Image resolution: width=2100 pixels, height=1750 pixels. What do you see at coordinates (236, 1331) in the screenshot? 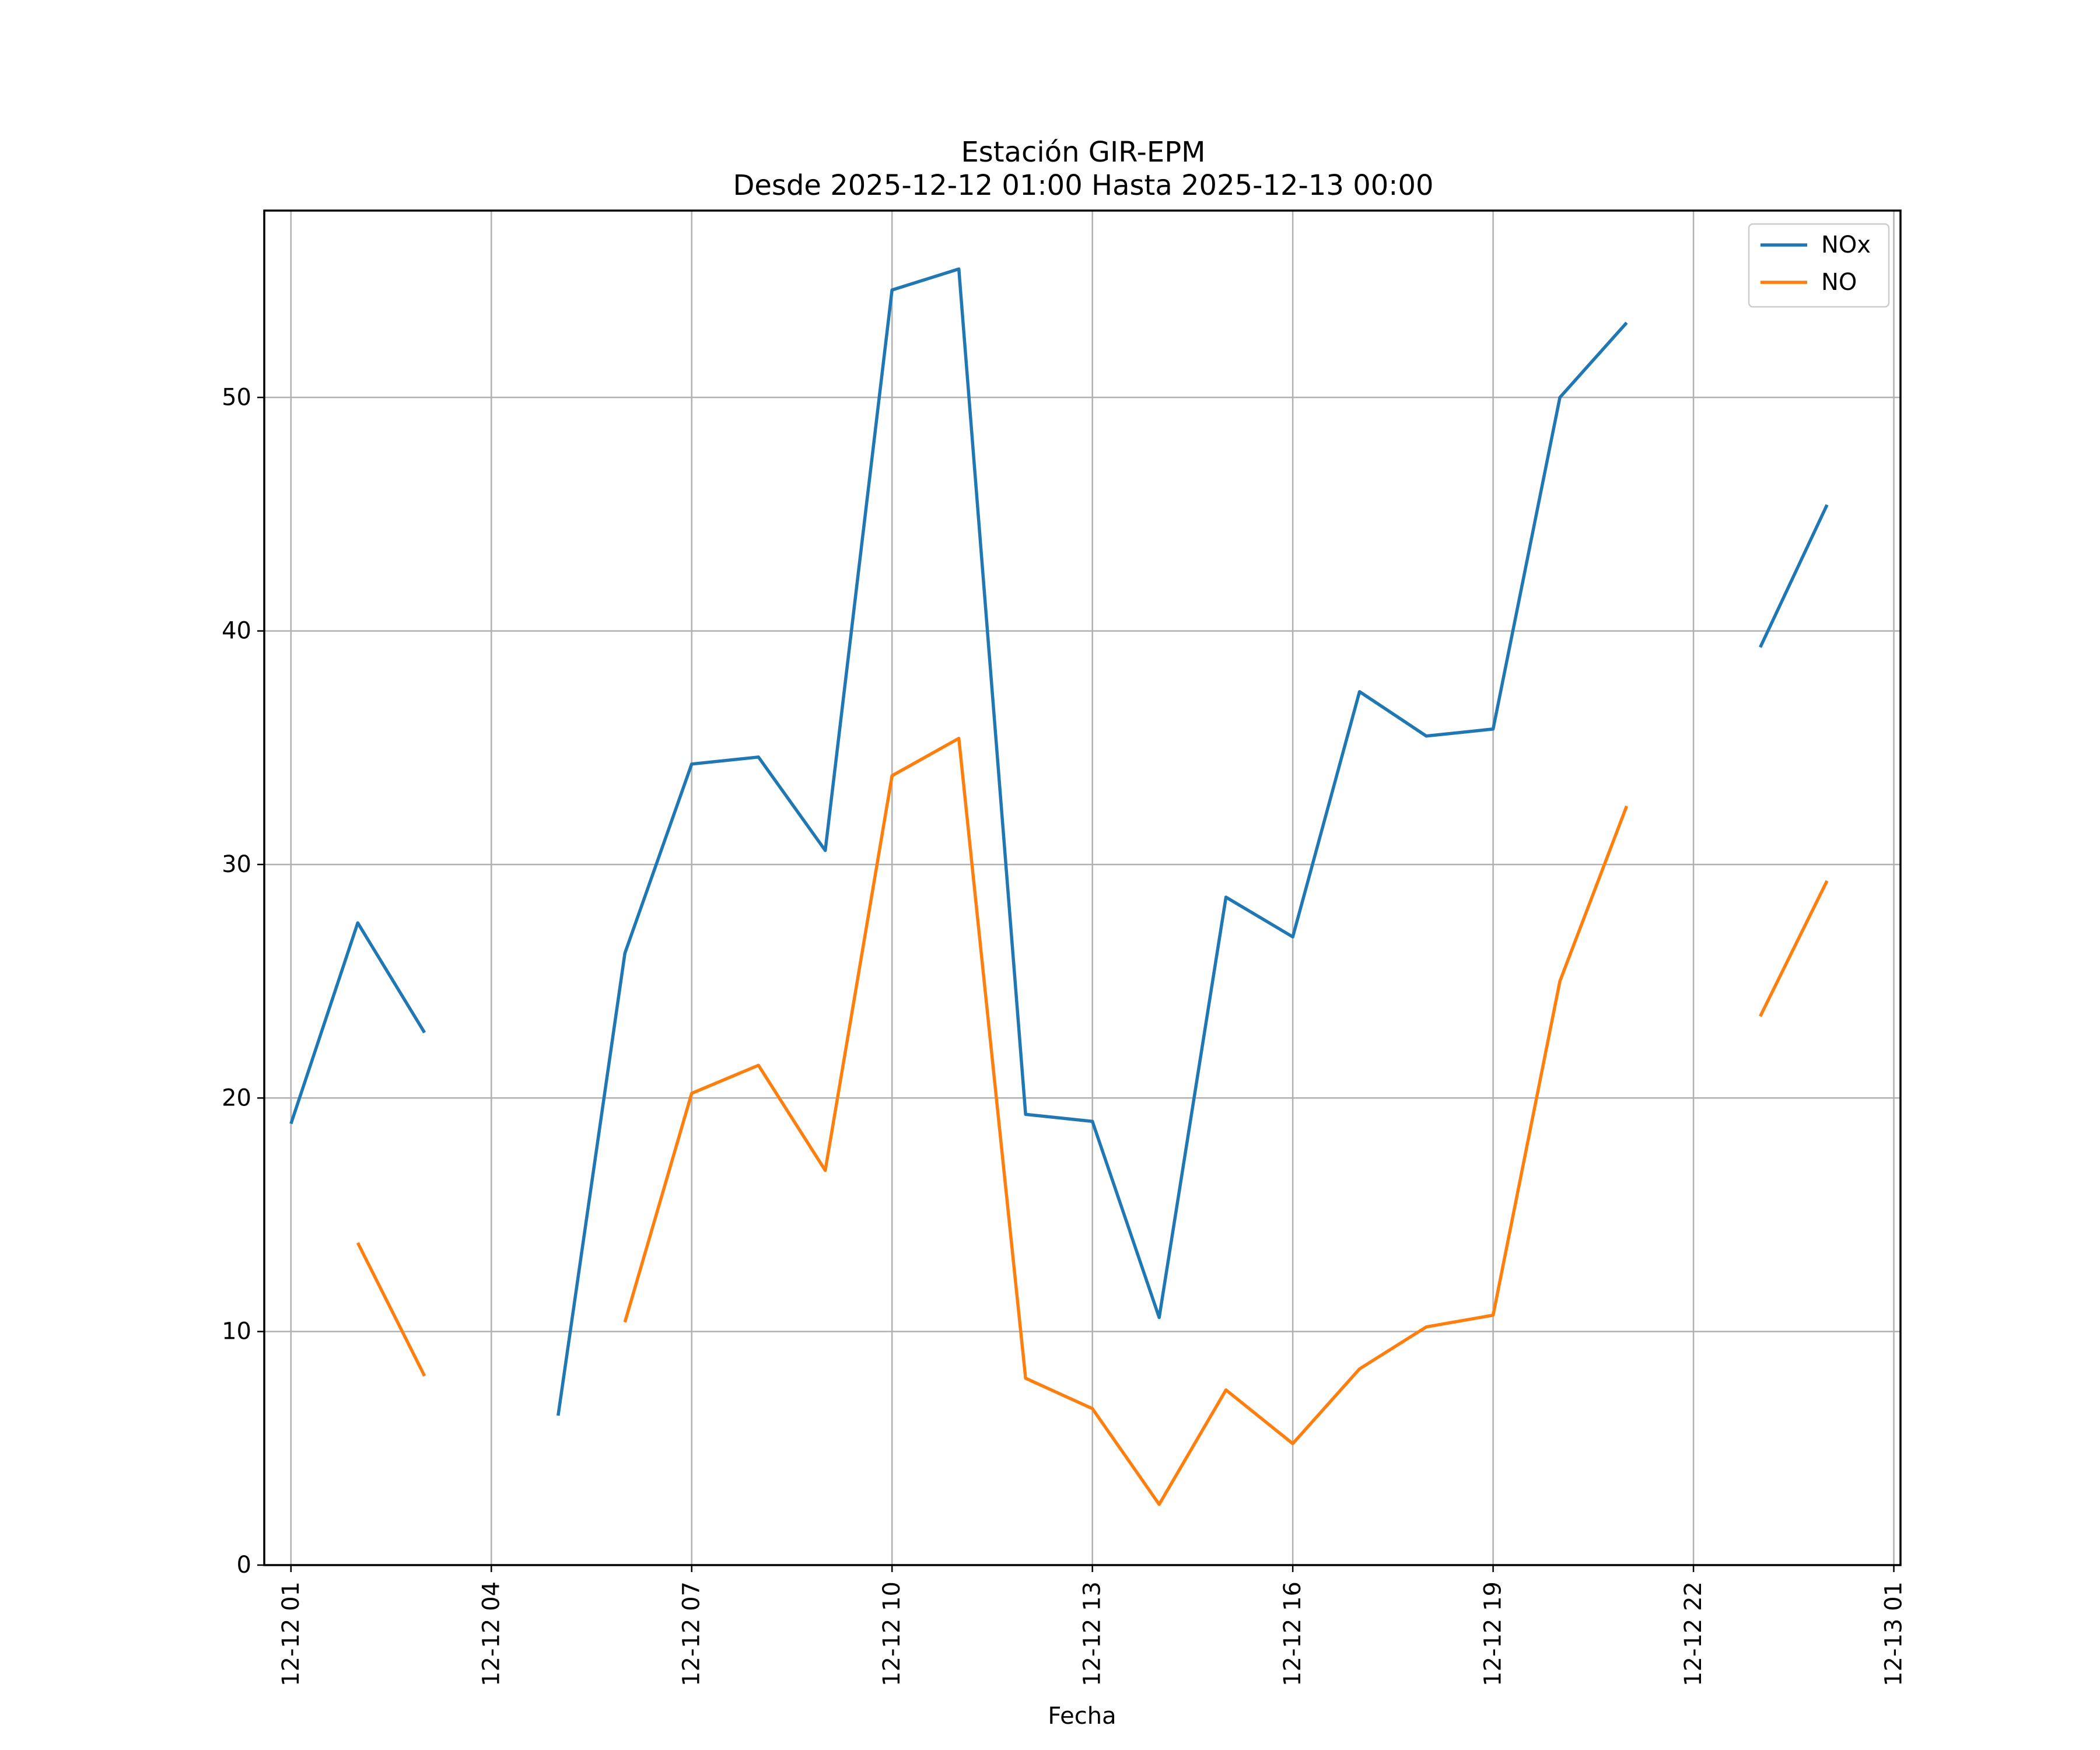
I see `y-tick-label: 10` at bounding box center [236, 1331].